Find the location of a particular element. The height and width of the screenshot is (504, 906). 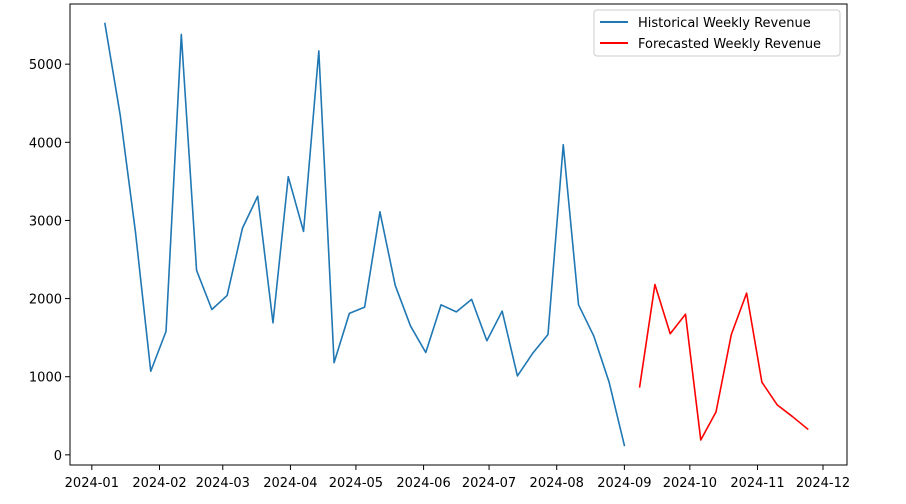

x-tick-label: 2024-02 is located at coordinates (159, 483).